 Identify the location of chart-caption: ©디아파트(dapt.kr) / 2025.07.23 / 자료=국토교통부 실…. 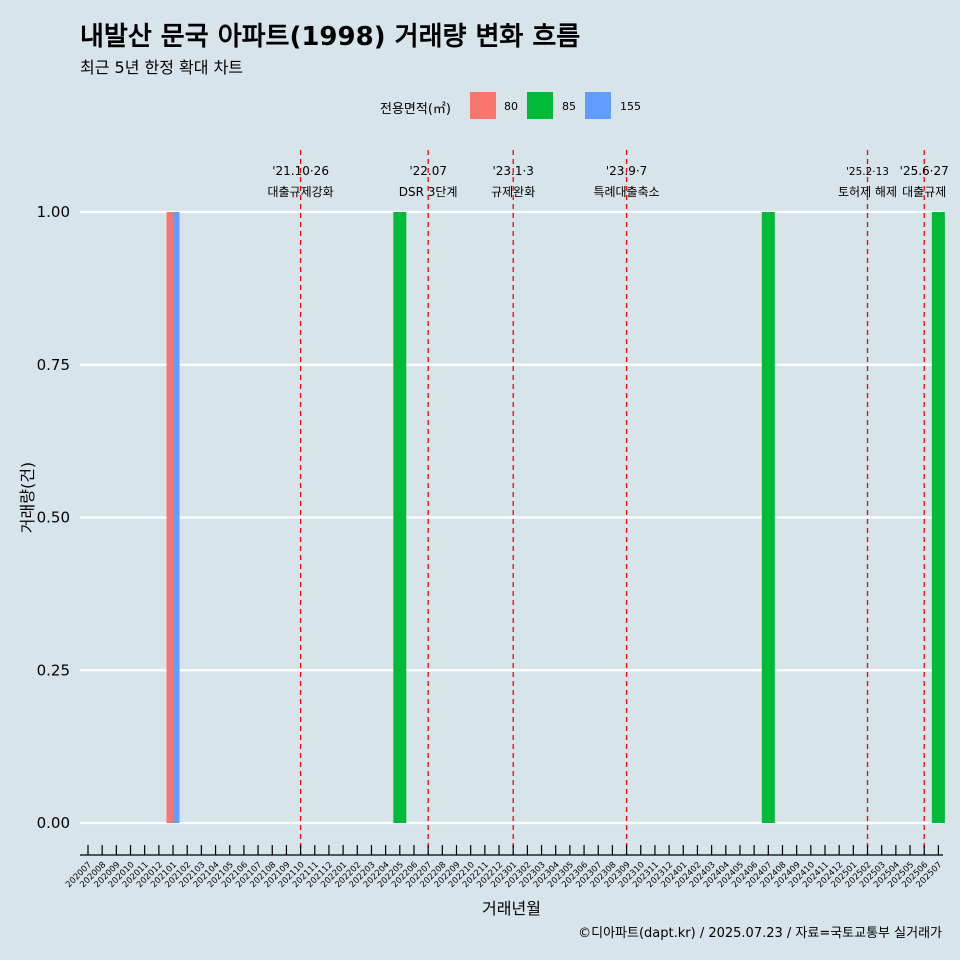
(760, 933).